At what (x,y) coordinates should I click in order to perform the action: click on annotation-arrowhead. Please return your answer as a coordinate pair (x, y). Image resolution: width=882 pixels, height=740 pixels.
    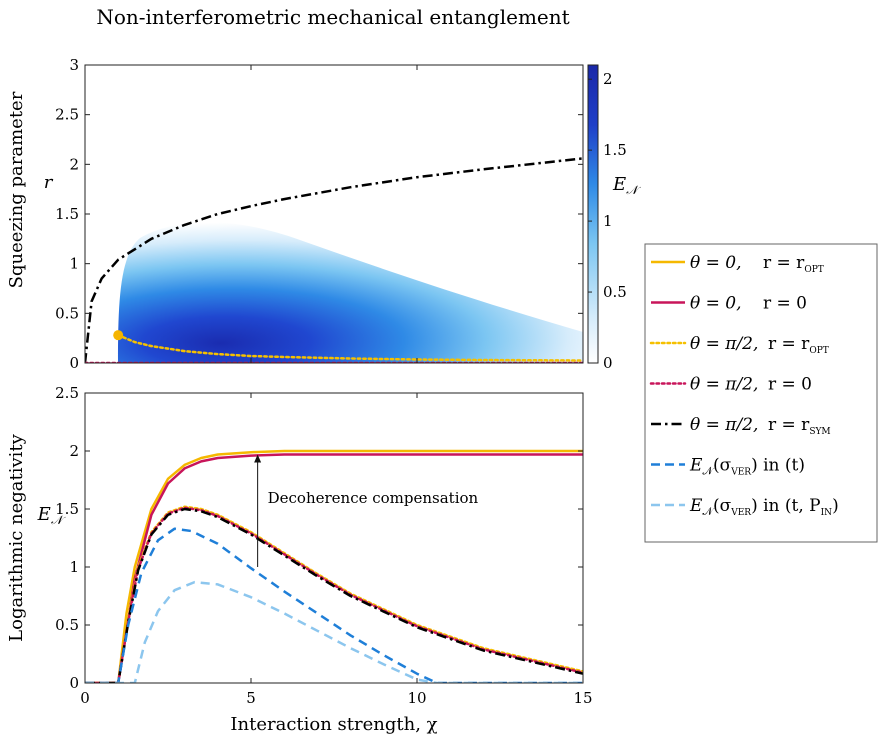
    Looking at the image, I should click on (258, 458).